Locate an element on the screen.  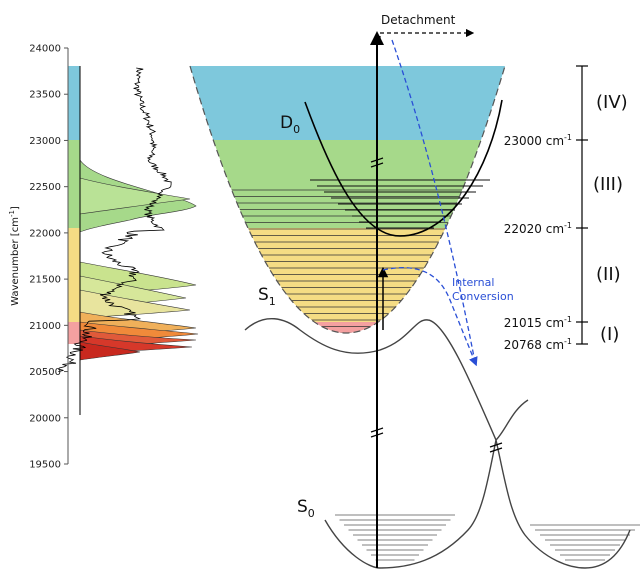
band-region-iv is located at coordinates (347, 103).